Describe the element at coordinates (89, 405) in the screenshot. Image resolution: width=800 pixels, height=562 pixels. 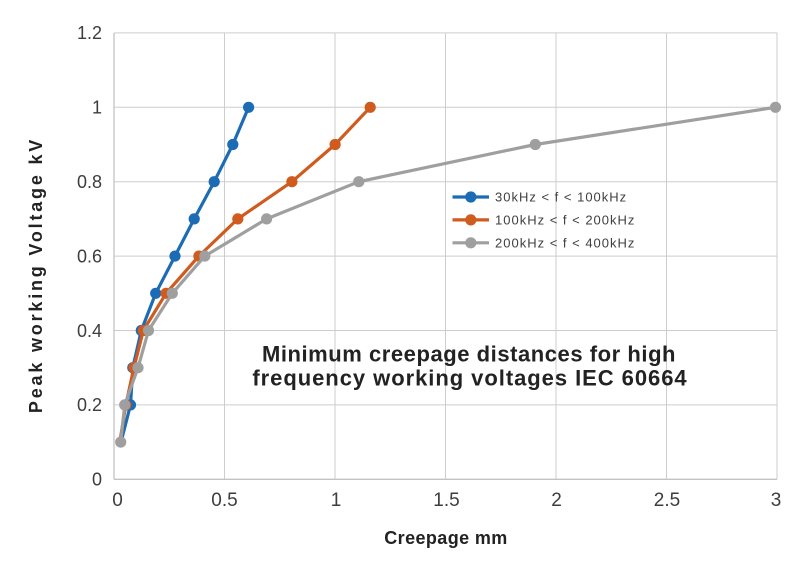
I see `svg-text: 0.2` at that location.